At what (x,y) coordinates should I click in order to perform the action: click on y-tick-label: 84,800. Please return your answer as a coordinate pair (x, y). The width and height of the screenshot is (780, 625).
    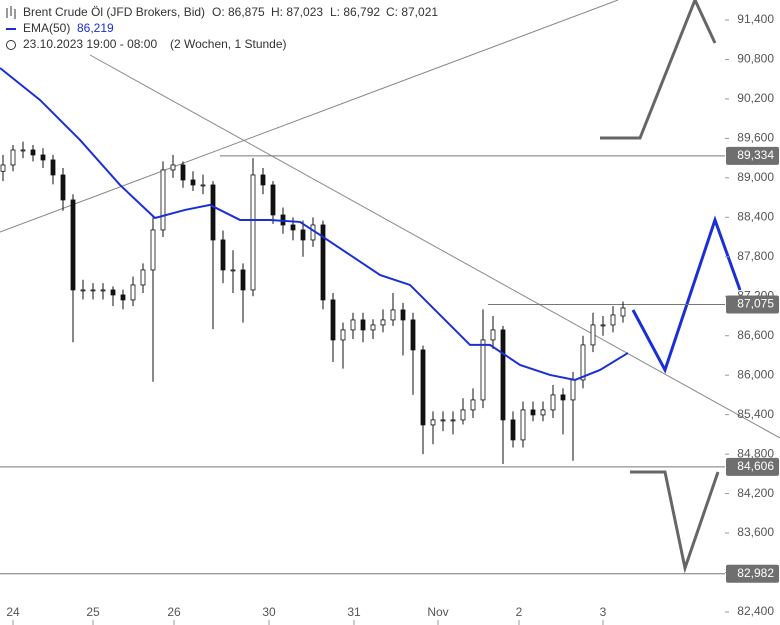
    Looking at the image, I should click on (755, 453).